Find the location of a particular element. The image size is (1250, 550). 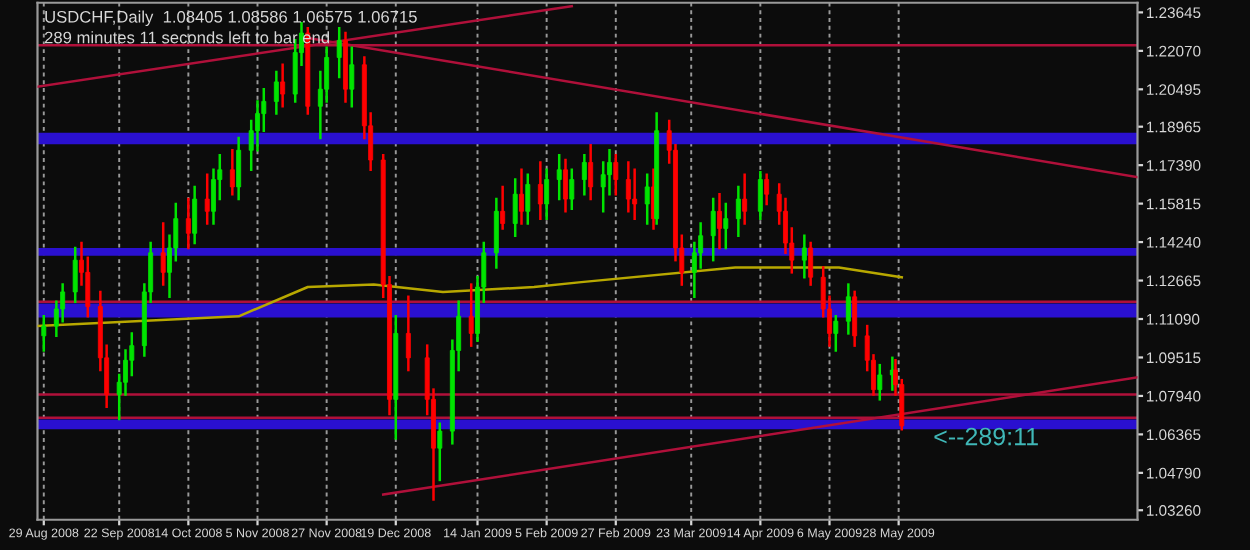

chart-title: USDCHF,Daily 1.08405 1.08586 1.06575 1.06715 is located at coordinates (231, 18).